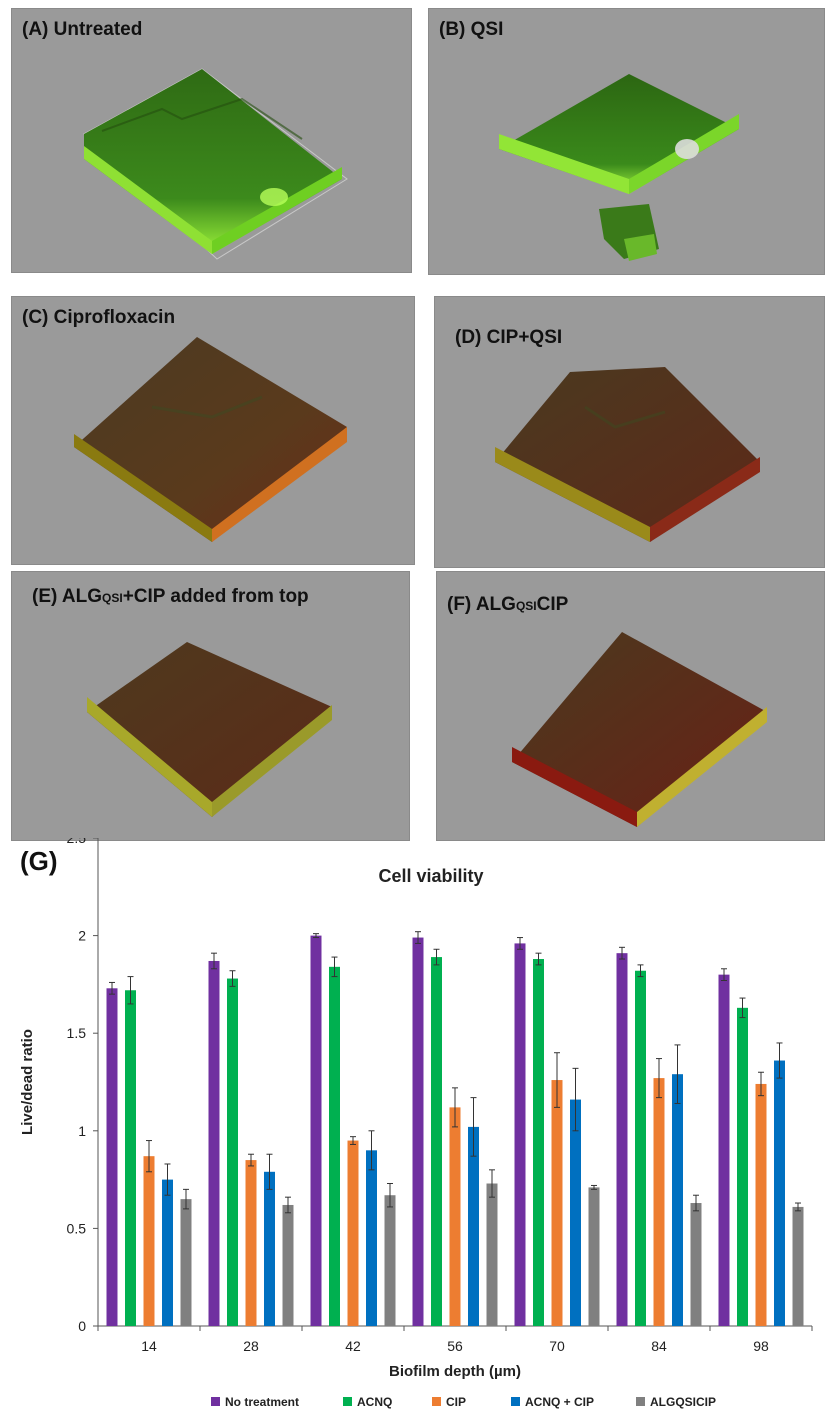 Image resolution: width=825 pixels, height=1416 pixels. I want to click on panel-b-label: (B) QSI, so click(471, 29).